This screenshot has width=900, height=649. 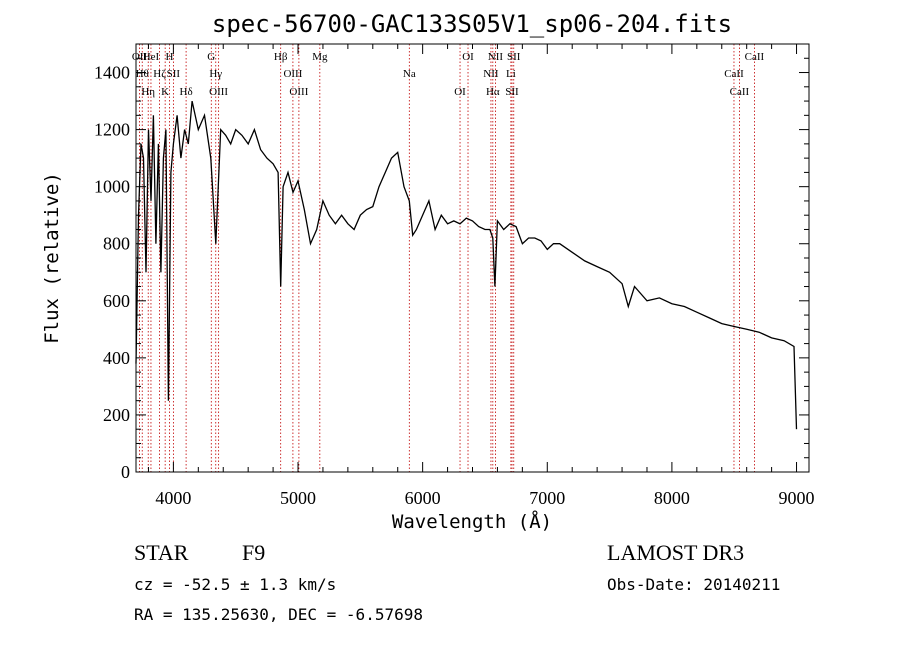 What do you see at coordinates (52, 258) in the screenshot?
I see `y-axis-label: Flux (relative)` at bounding box center [52, 258].